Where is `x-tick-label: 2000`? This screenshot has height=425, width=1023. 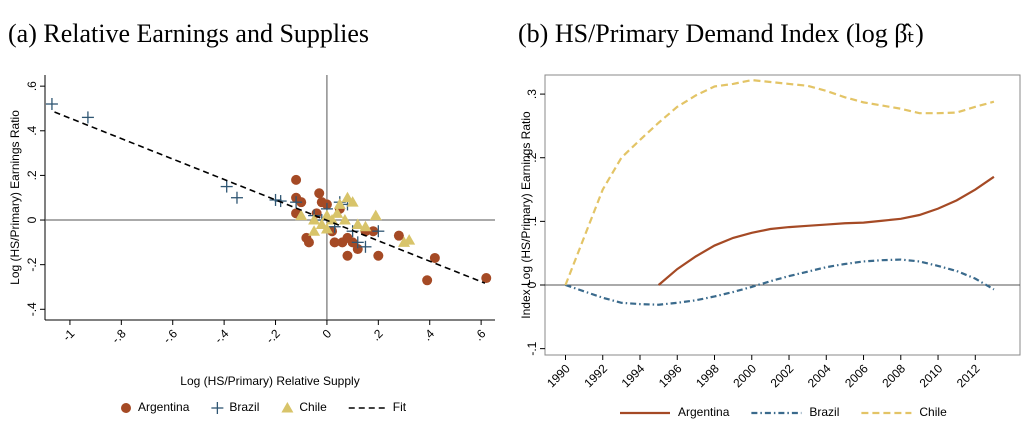
x-tick-label: 2000 is located at coordinates (744, 375).